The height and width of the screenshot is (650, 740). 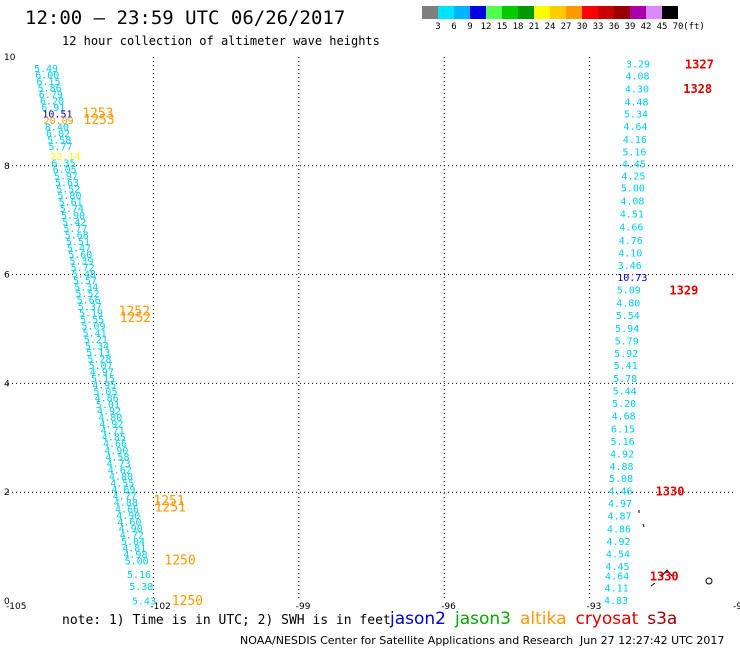 What do you see at coordinates (664, 576) in the screenshot?
I see `pass-time-label: 1330` at bounding box center [664, 576].